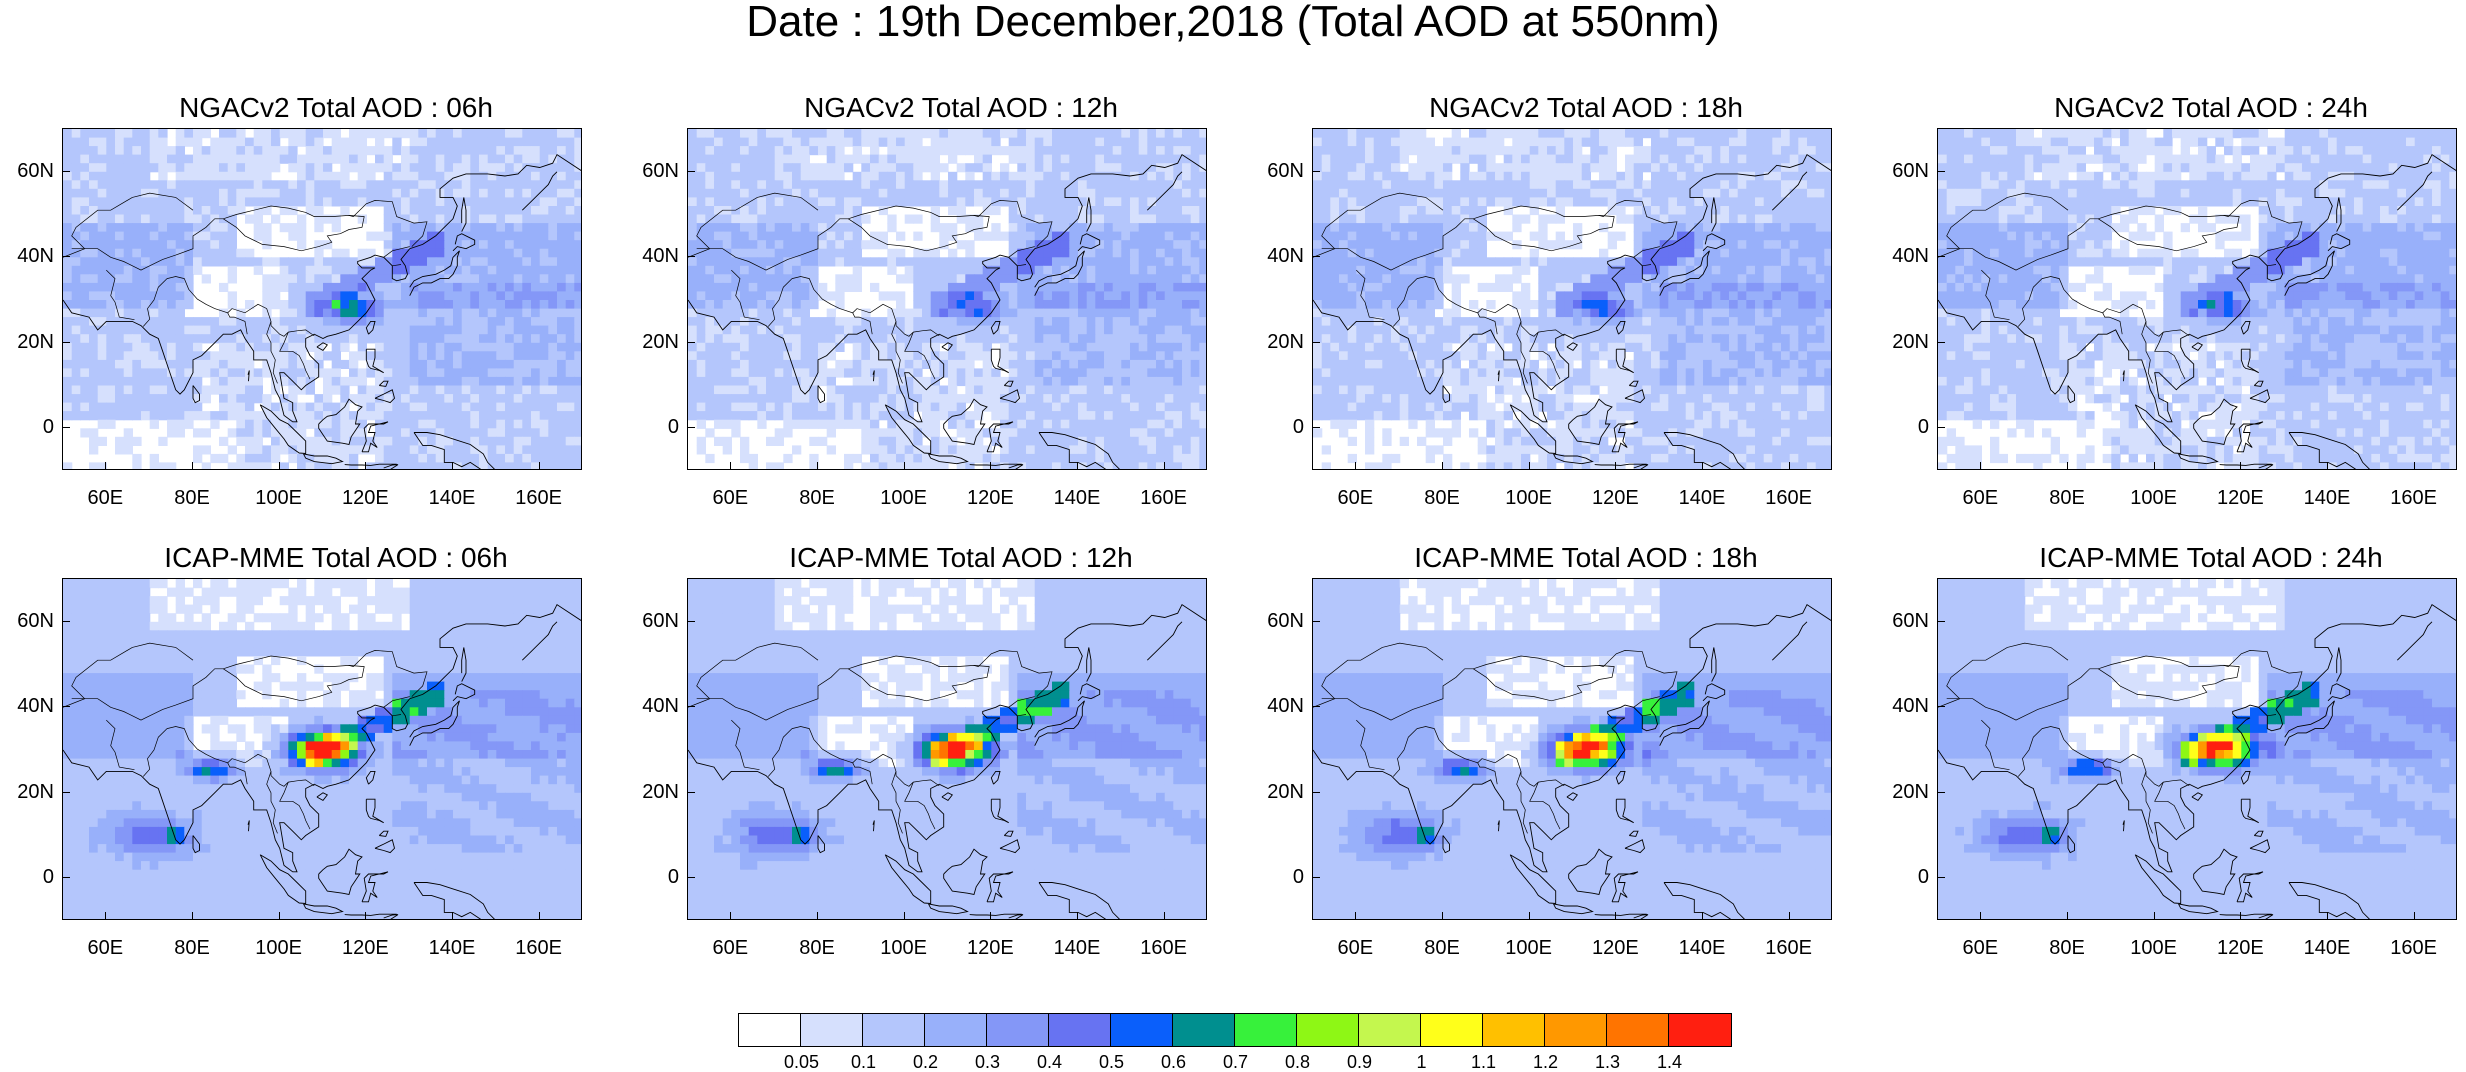 This screenshot has height=1072, width=2466. Describe the element at coordinates (1173, 1062) in the screenshot. I see `colorbar-label: 0.6` at that location.